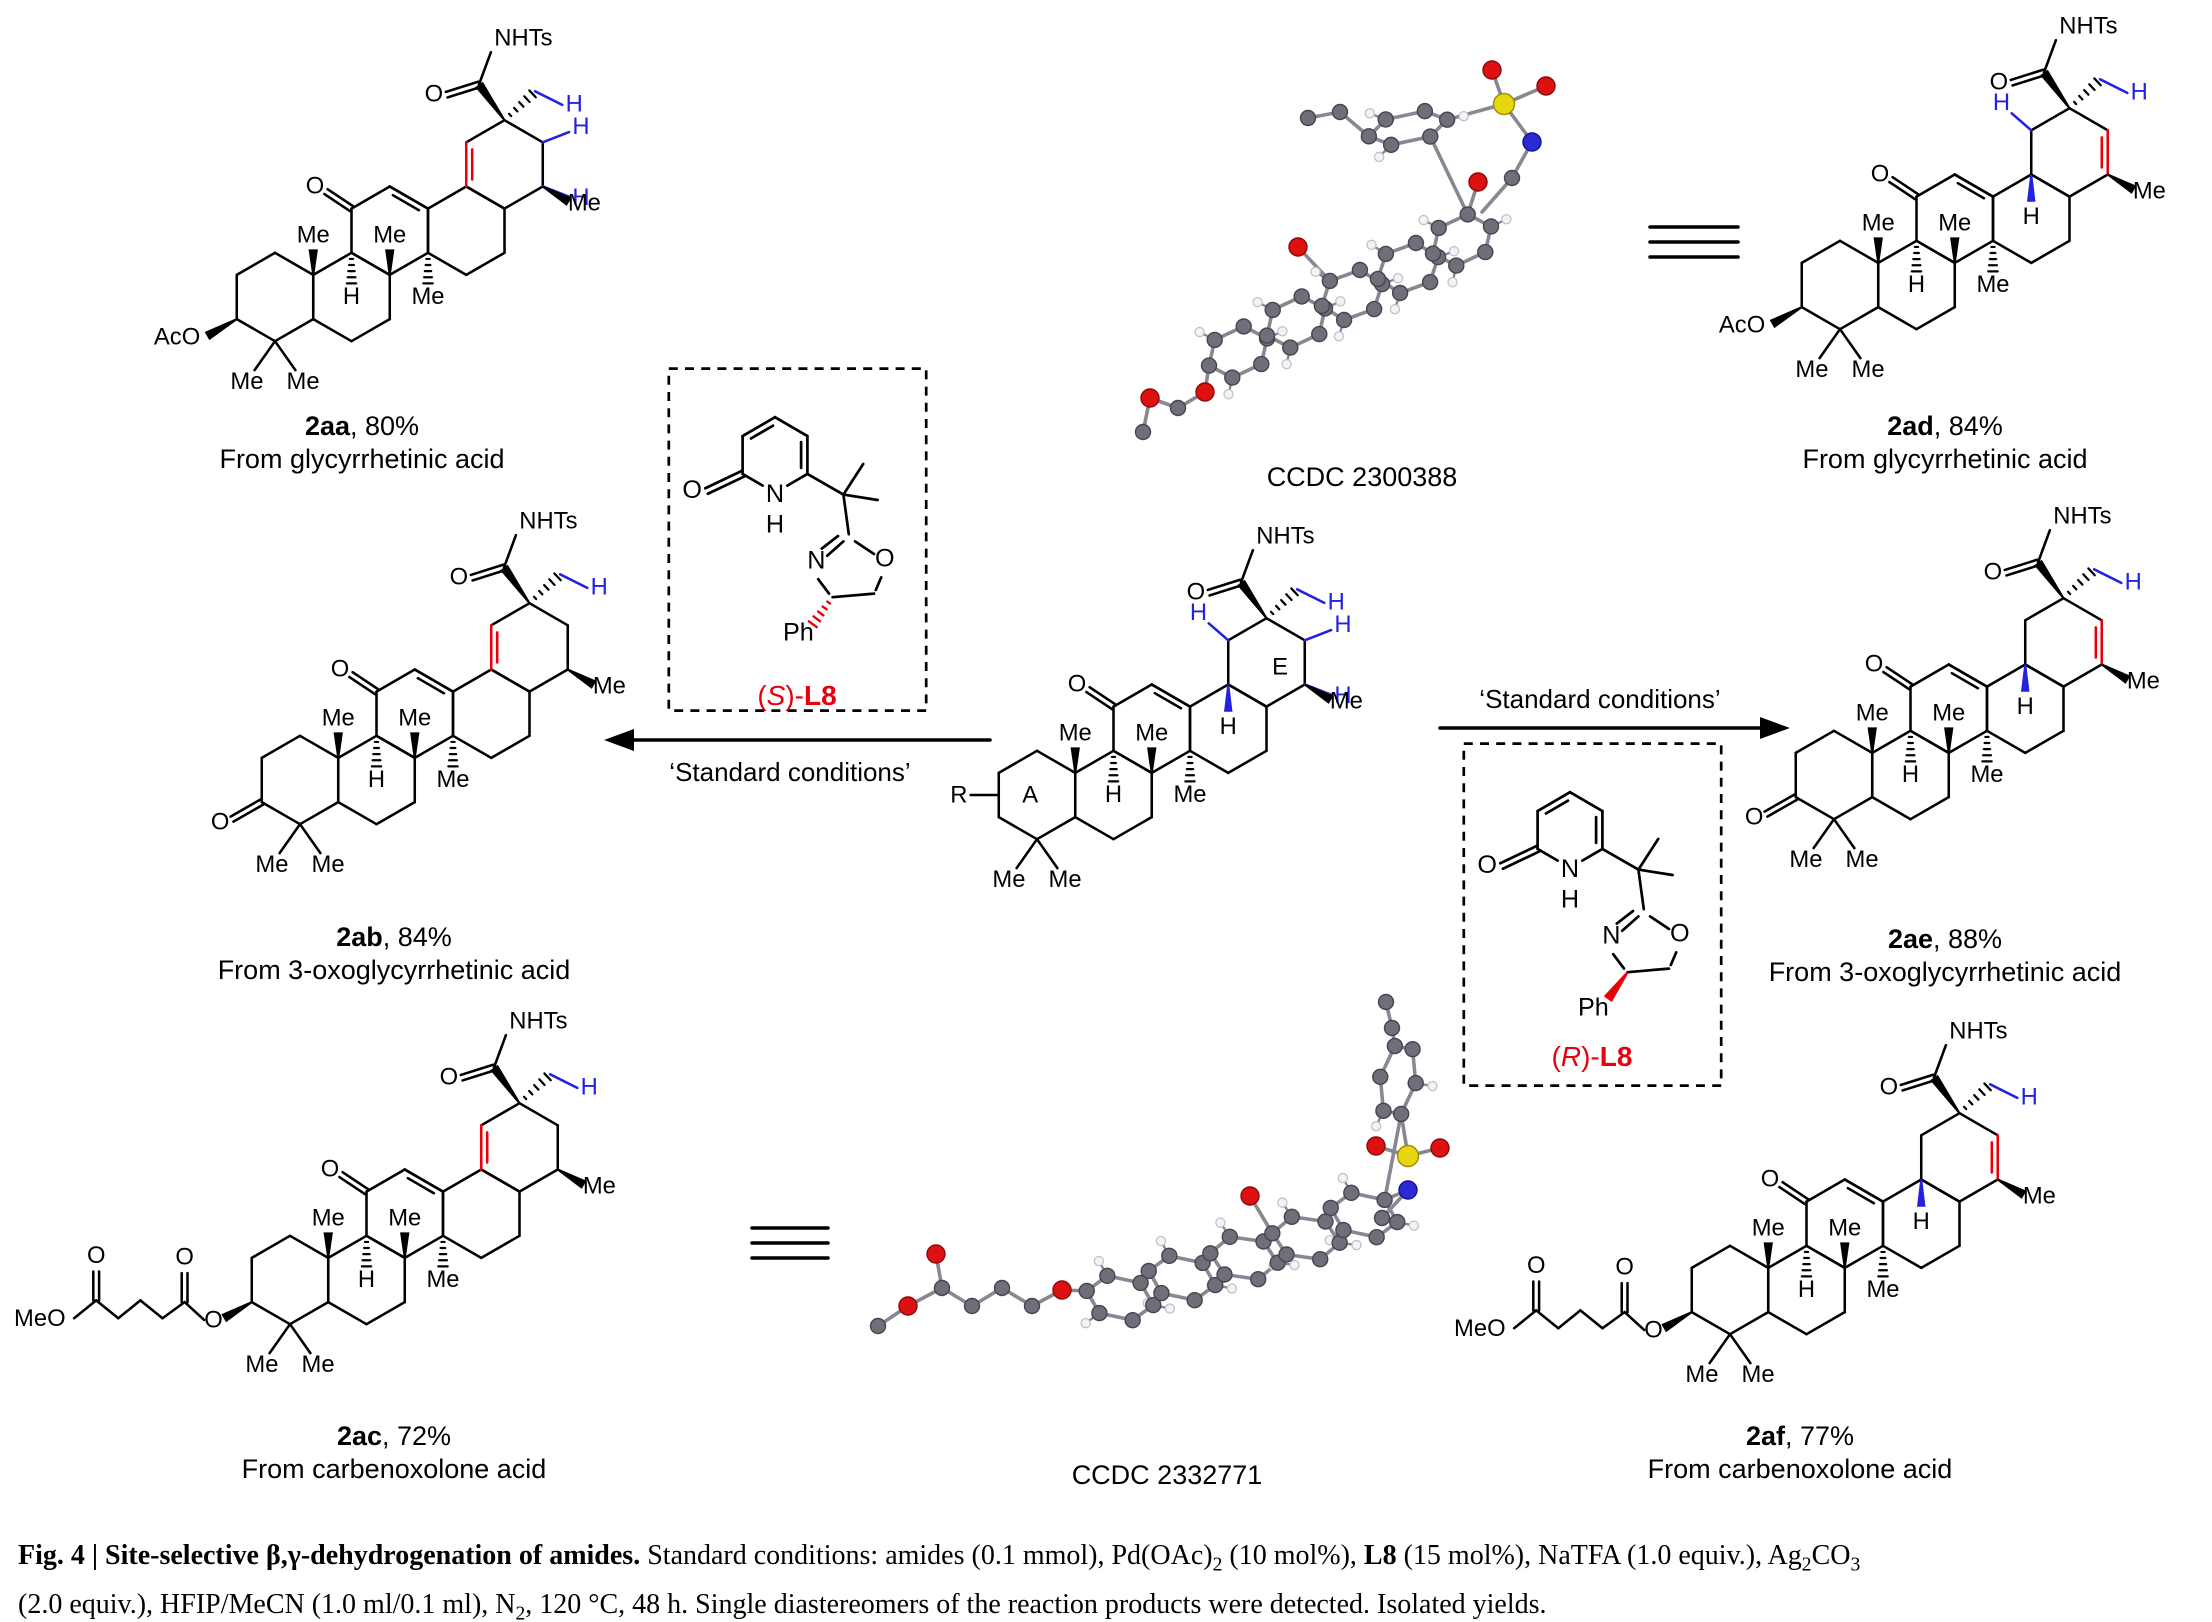 The height and width of the screenshot is (1622, 2212). Describe the element at coordinates (1910, 426) in the screenshot. I see `compound-code: 2ad` at that location.